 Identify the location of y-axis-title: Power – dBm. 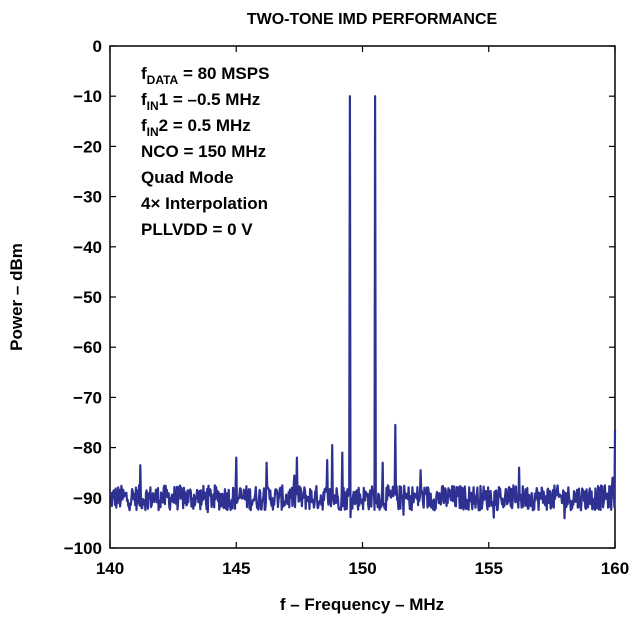
(16, 297).